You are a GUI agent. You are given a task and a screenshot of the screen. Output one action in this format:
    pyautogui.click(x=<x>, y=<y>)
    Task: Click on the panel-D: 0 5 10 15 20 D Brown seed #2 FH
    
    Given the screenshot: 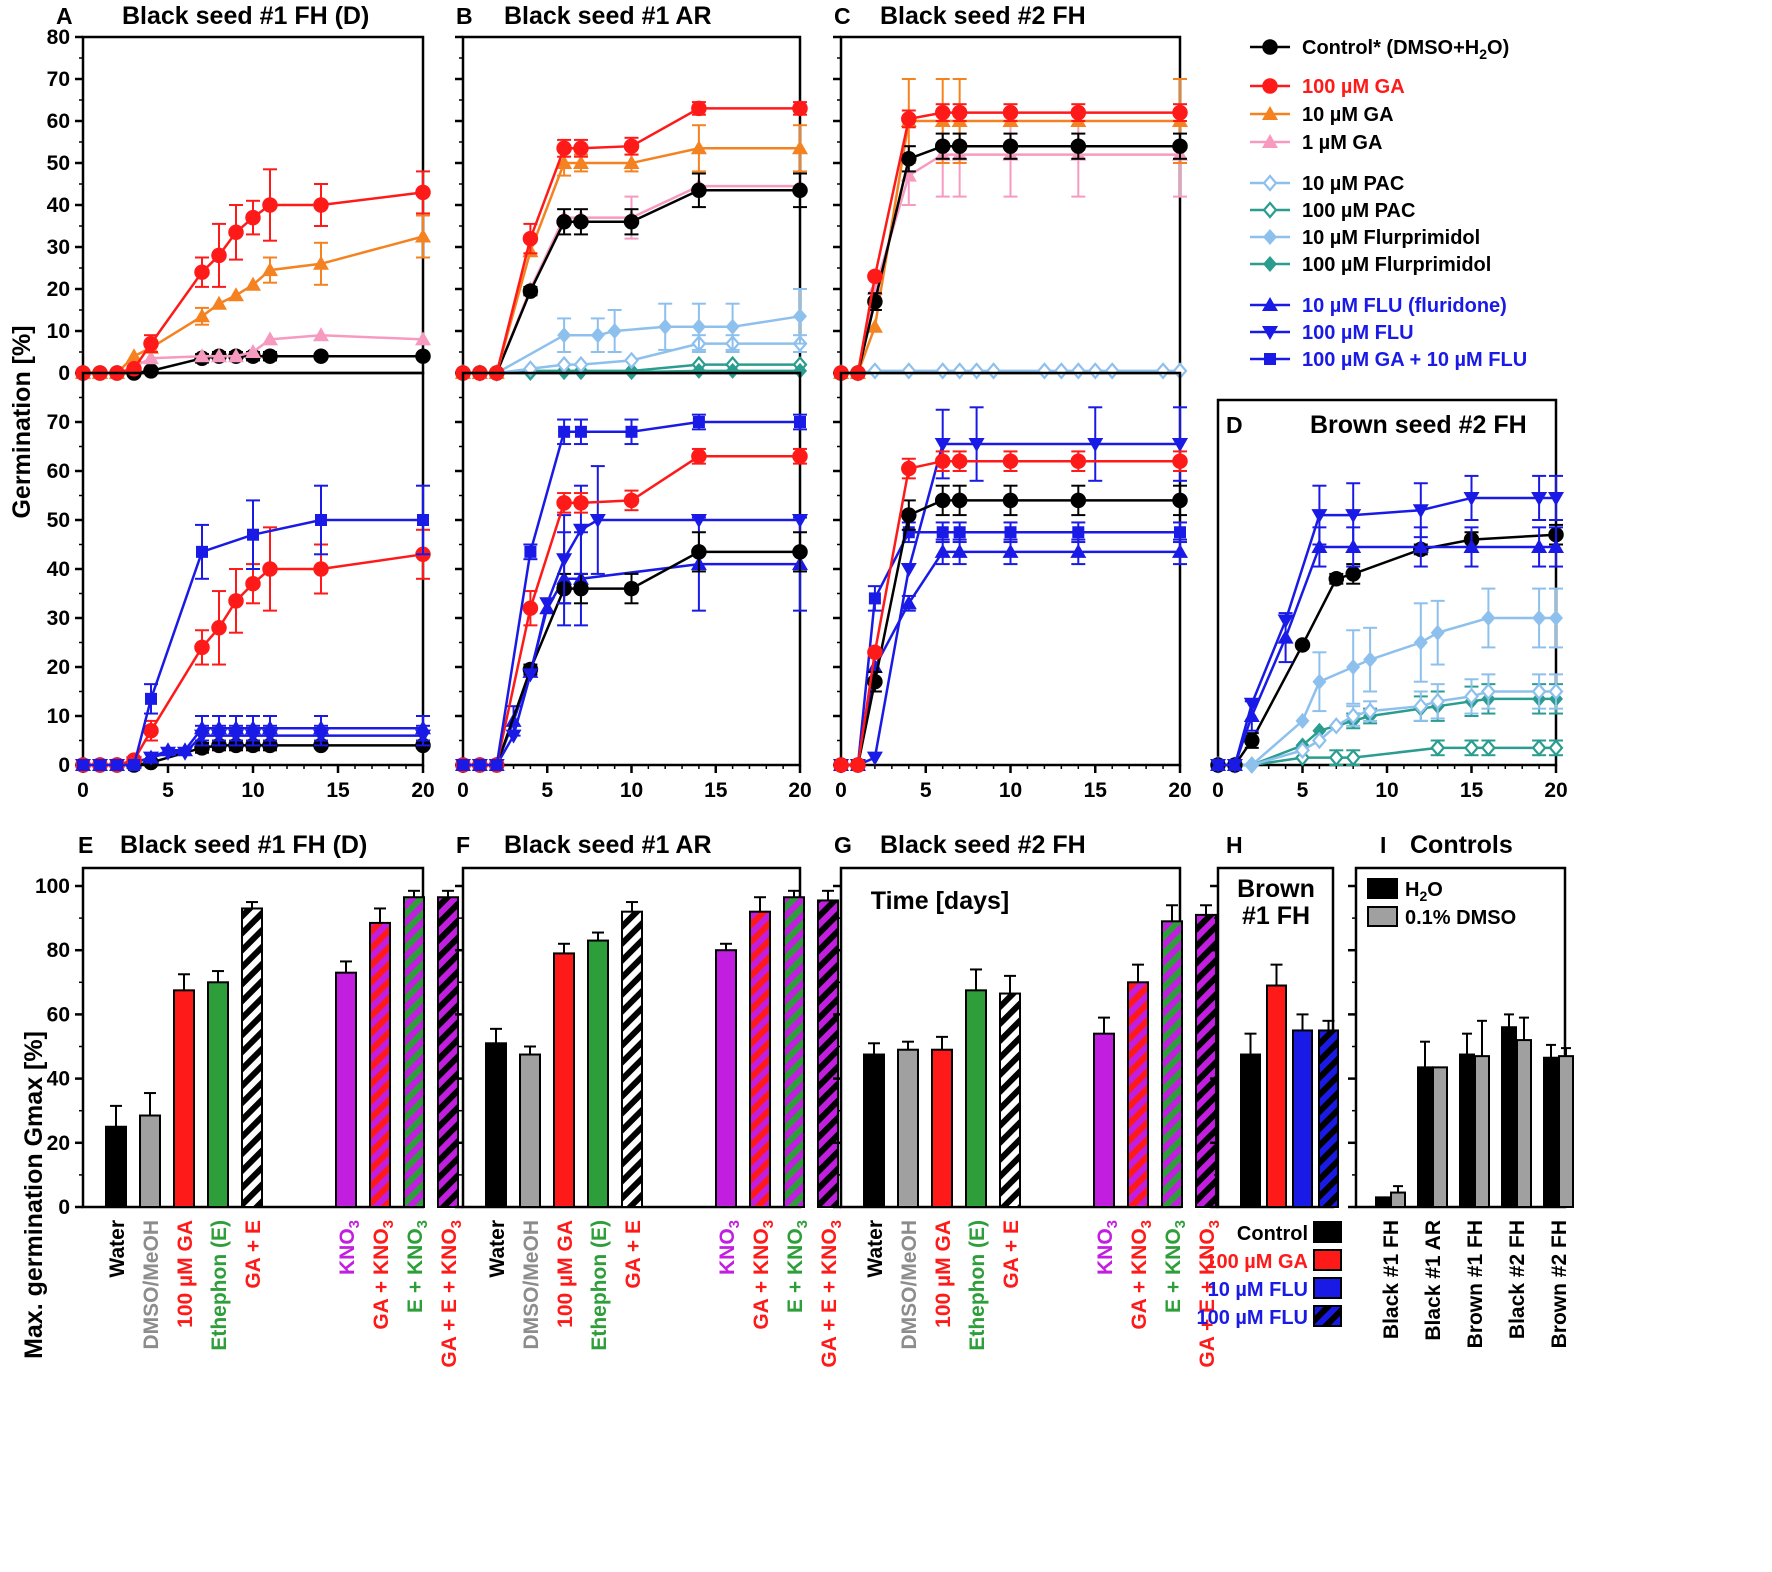 What is the action you would take?
    pyautogui.click(x=1389, y=600)
    